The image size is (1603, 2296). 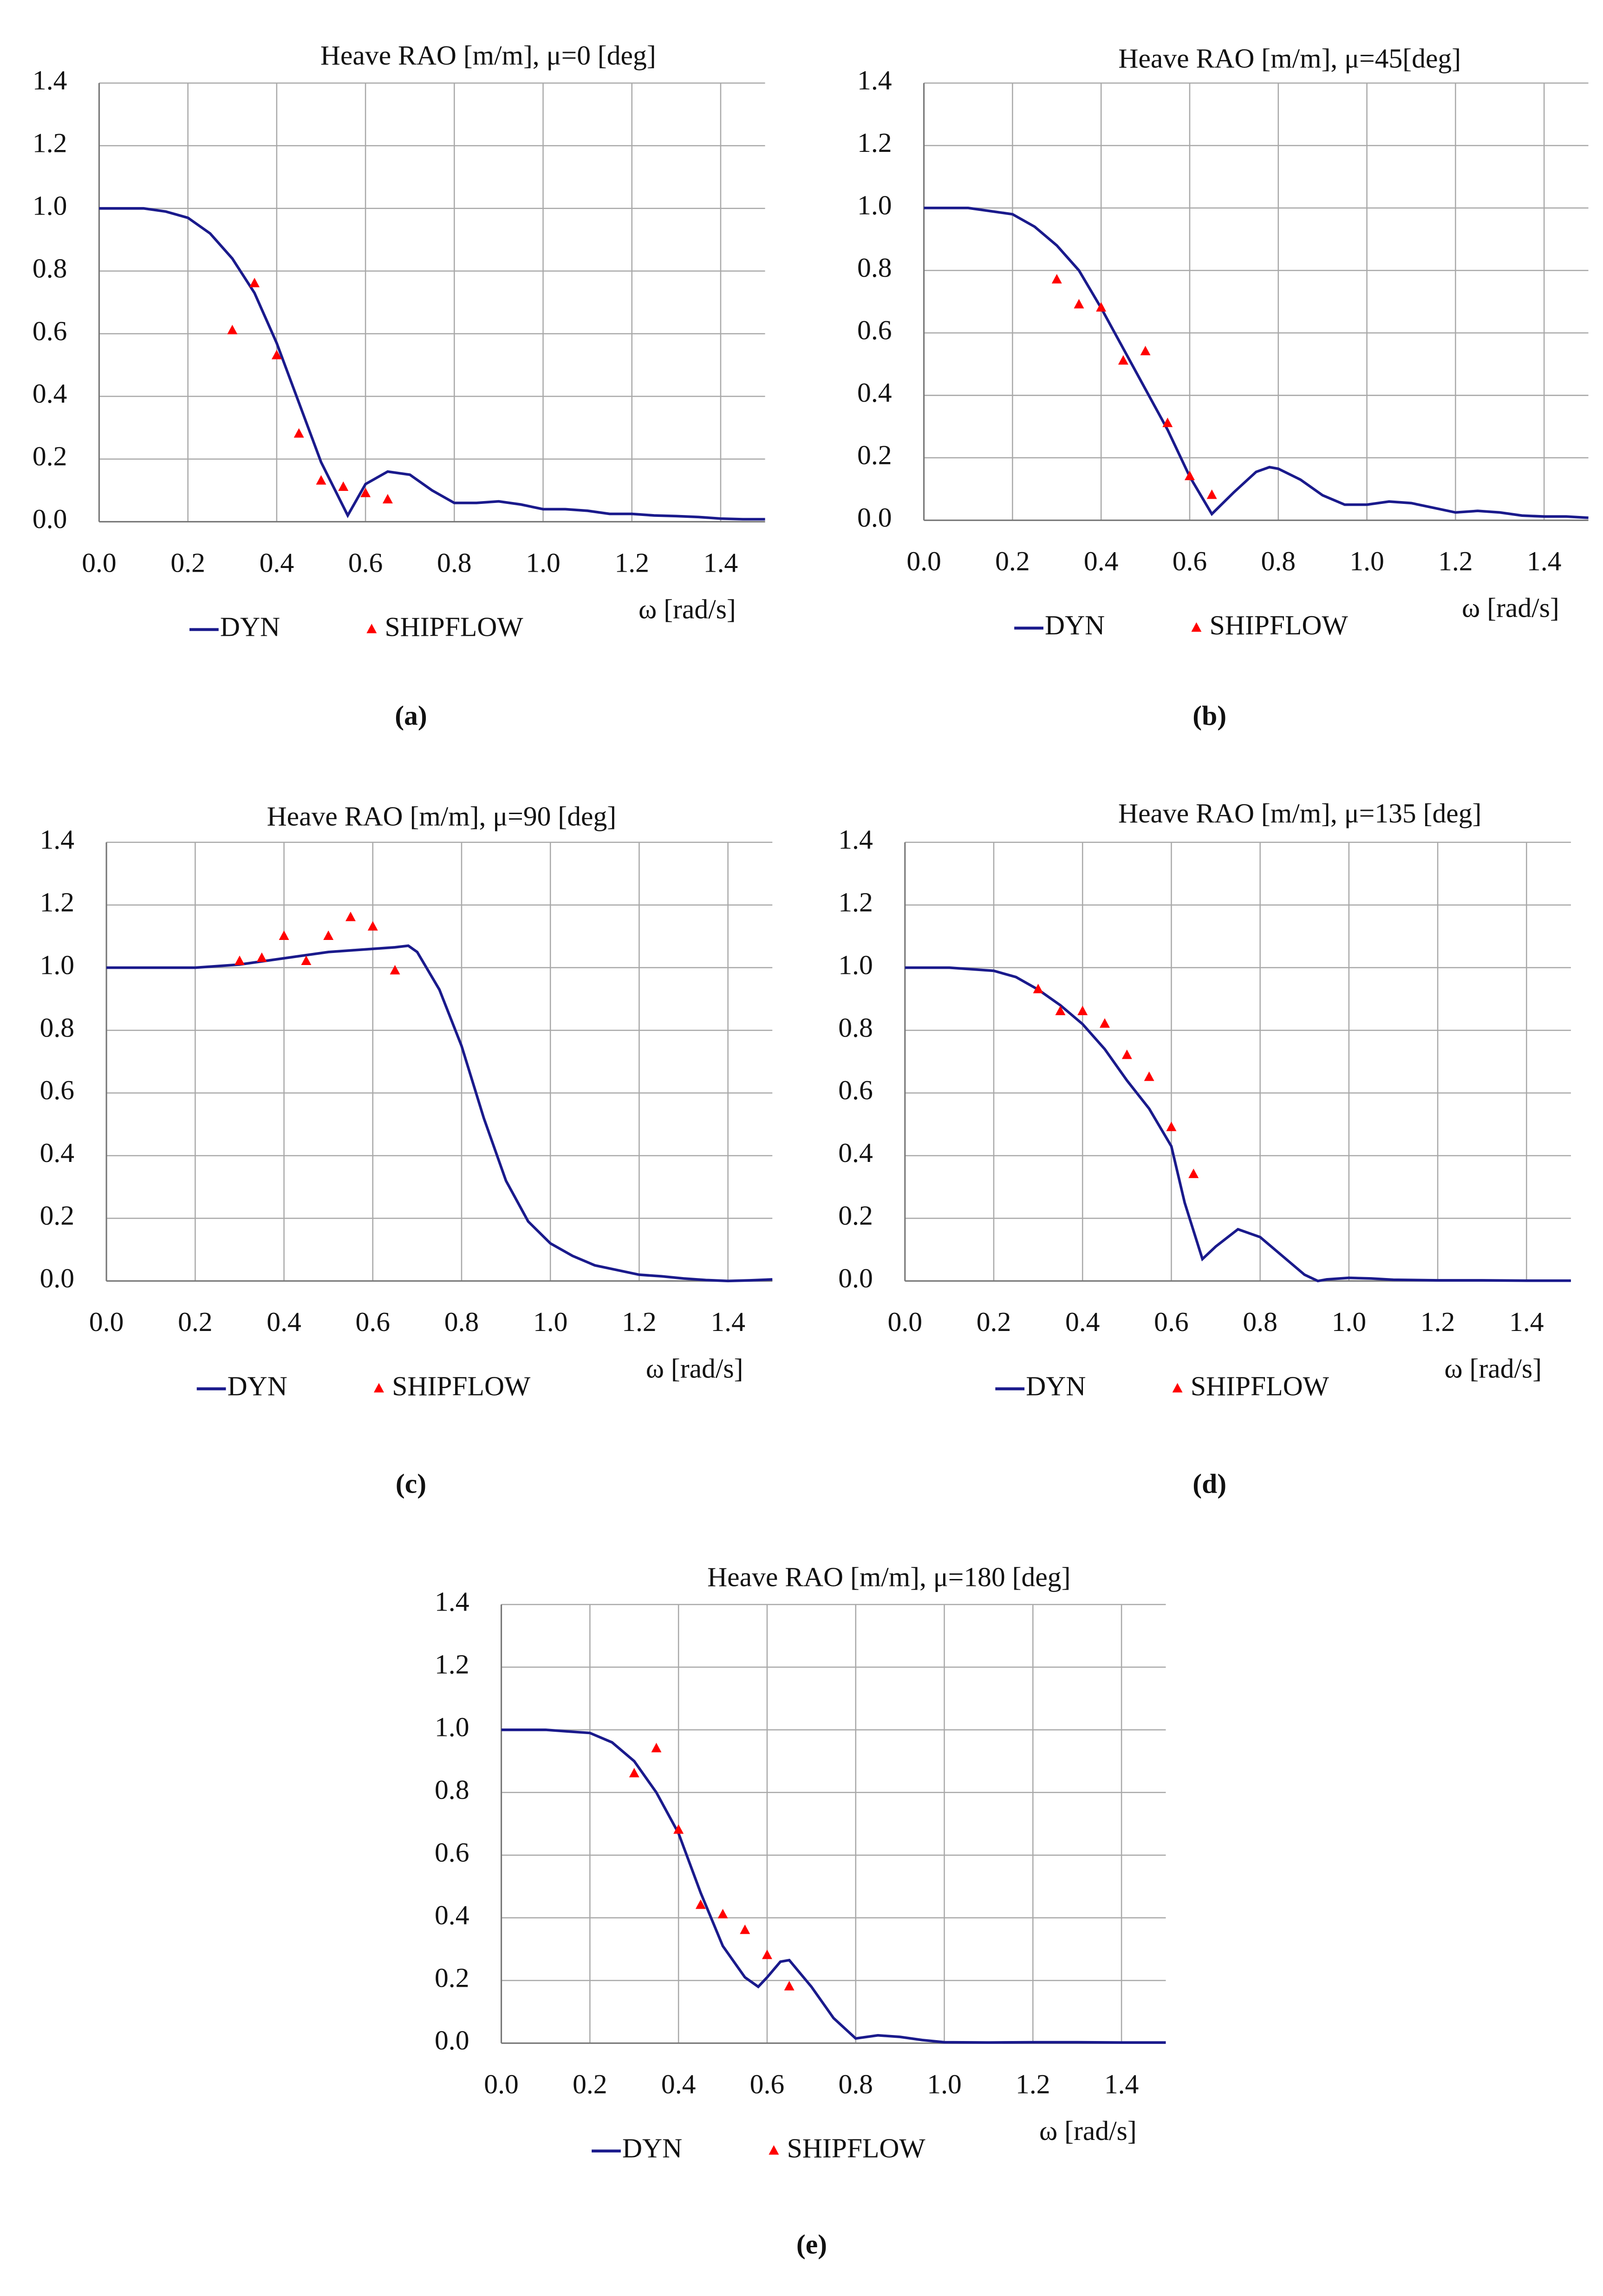 I want to click on chart-title: Heave RAO [m/m], μ=45[deg], so click(x=1289, y=58).